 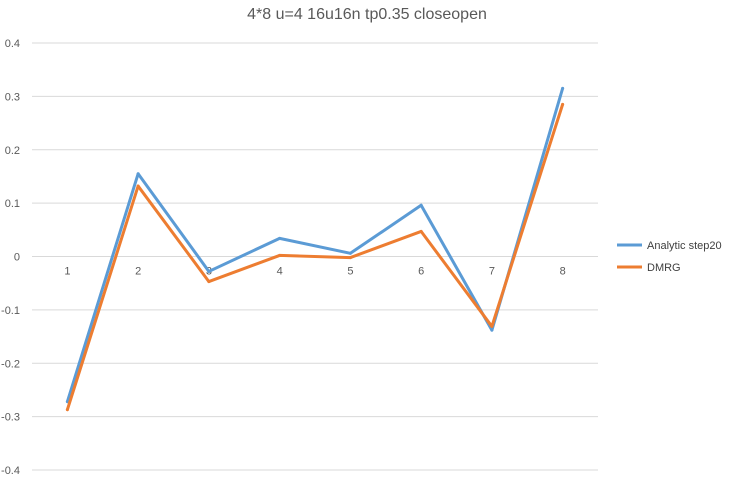 I want to click on y-tick-label: 0.2, so click(x=12, y=151).